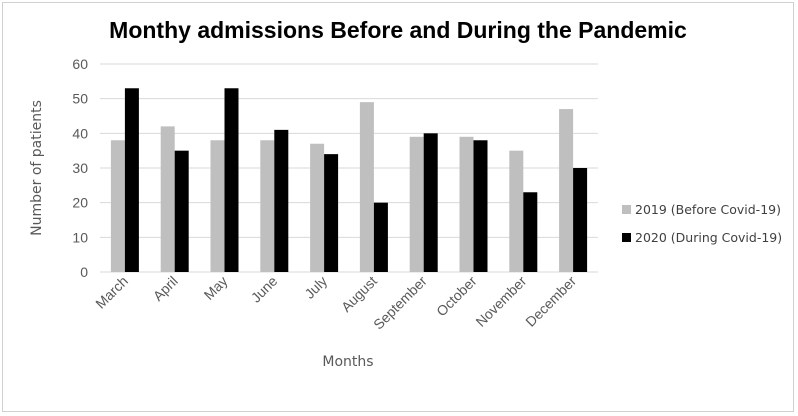  I want to click on y-tick-label: 30, so click(80, 168).